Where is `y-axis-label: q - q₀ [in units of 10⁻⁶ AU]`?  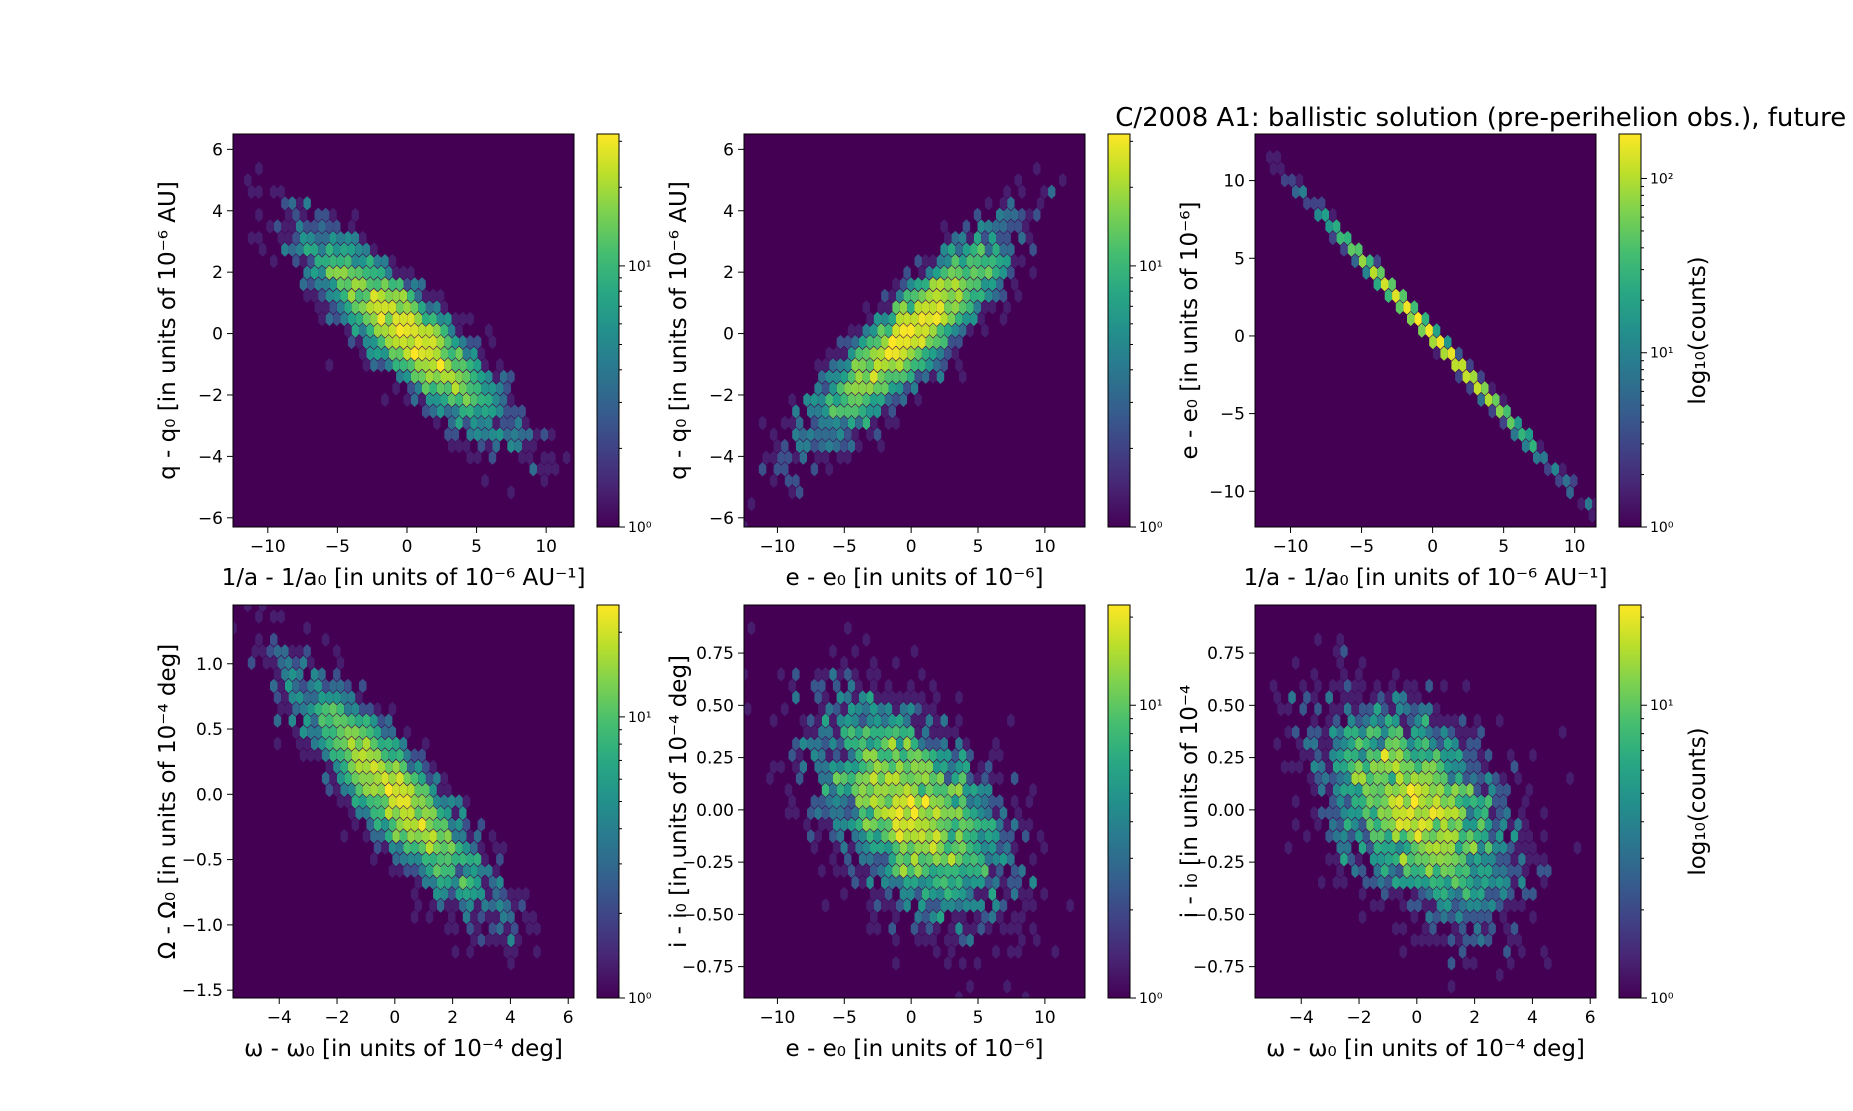 y-axis-label: q - q₀ [in units of 10⁻⁶ AU] is located at coordinates (168, 330).